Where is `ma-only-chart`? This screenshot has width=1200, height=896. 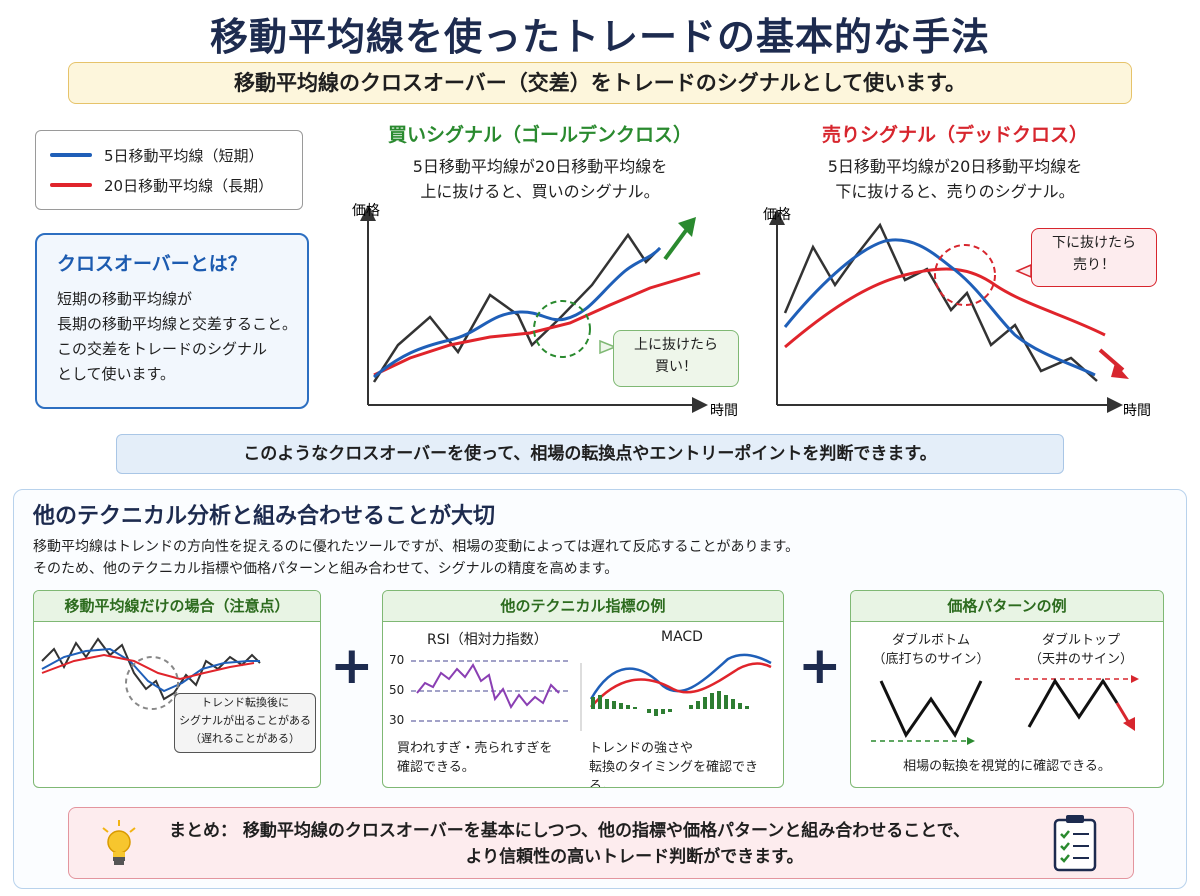
ma-only-chart is located at coordinates (151, 673).